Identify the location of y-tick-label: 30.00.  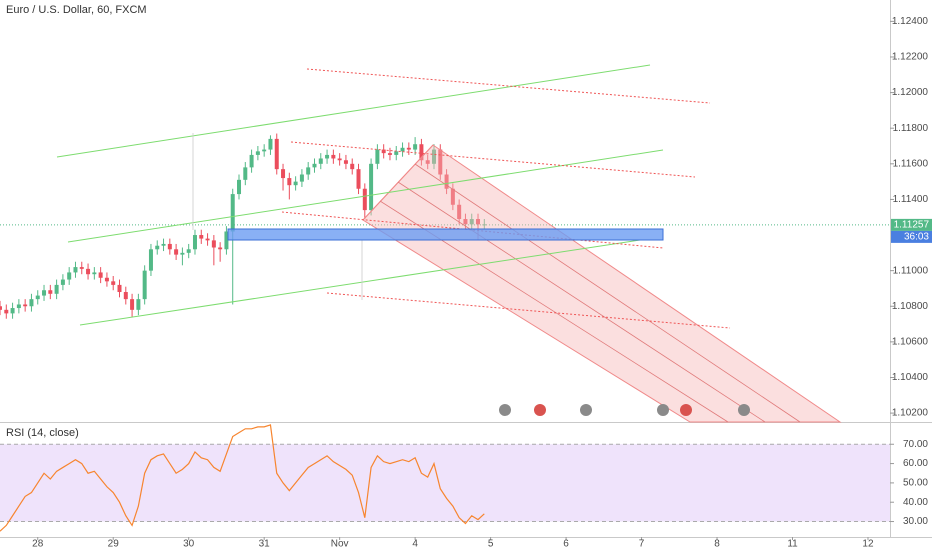
(915, 521).